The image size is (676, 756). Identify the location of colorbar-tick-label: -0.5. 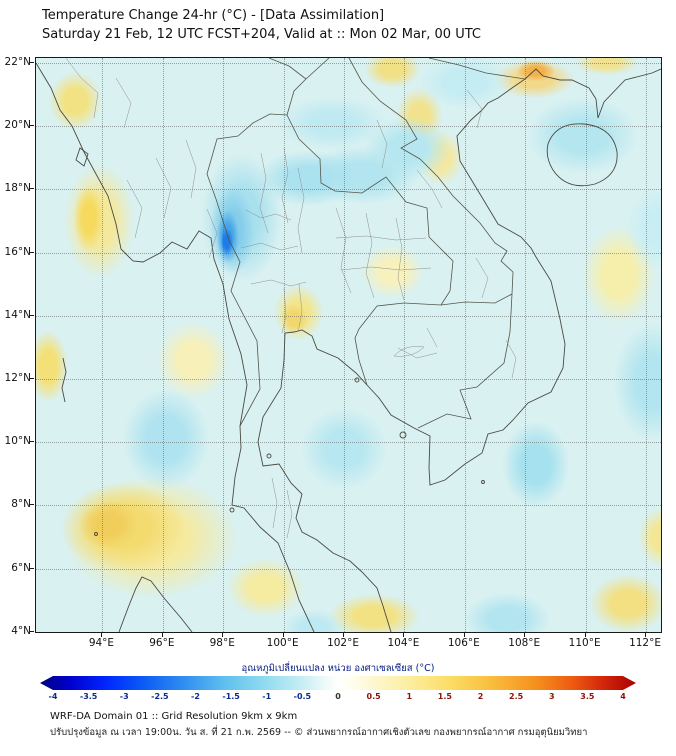
(302, 696).